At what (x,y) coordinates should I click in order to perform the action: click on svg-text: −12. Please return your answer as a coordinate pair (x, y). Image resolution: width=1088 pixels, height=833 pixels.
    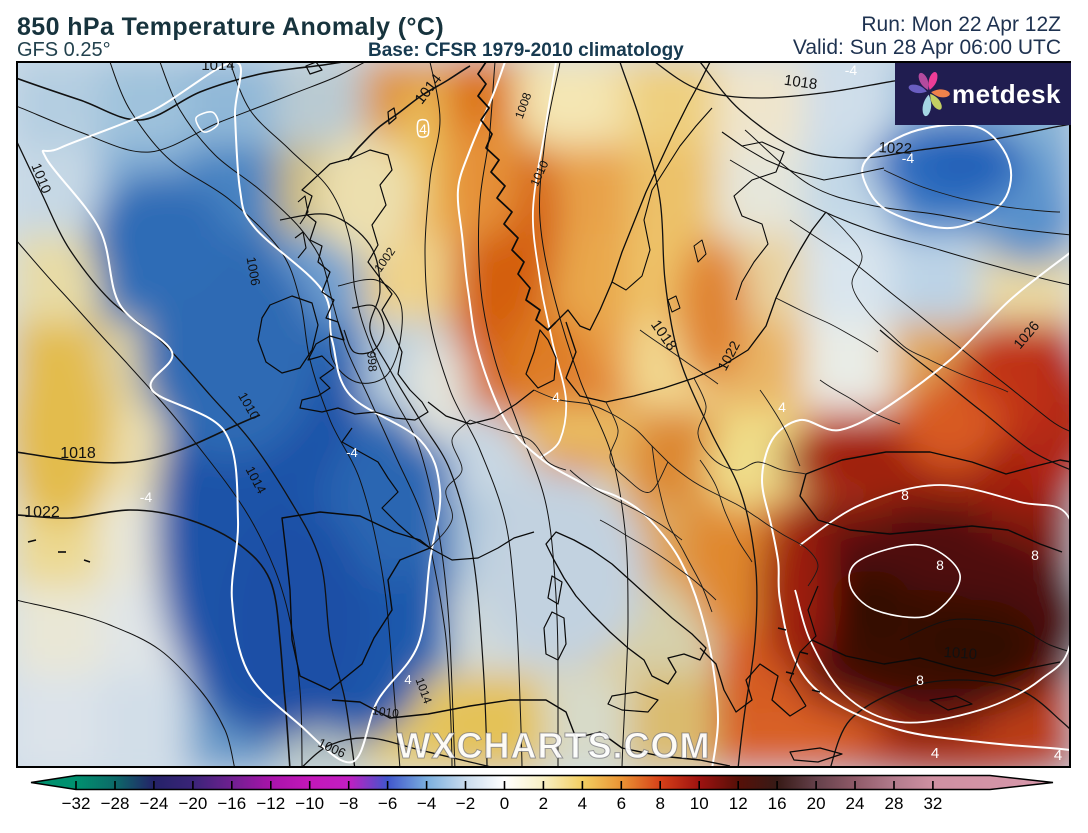
    Looking at the image, I should click on (270, 803).